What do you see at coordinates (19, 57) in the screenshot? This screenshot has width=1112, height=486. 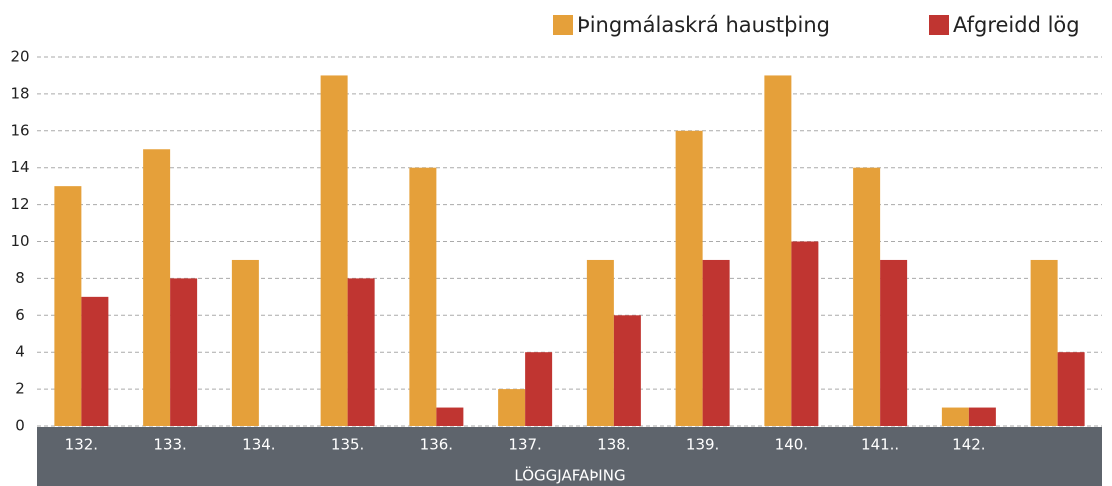 I see `y-tick-label: 20` at bounding box center [19, 57].